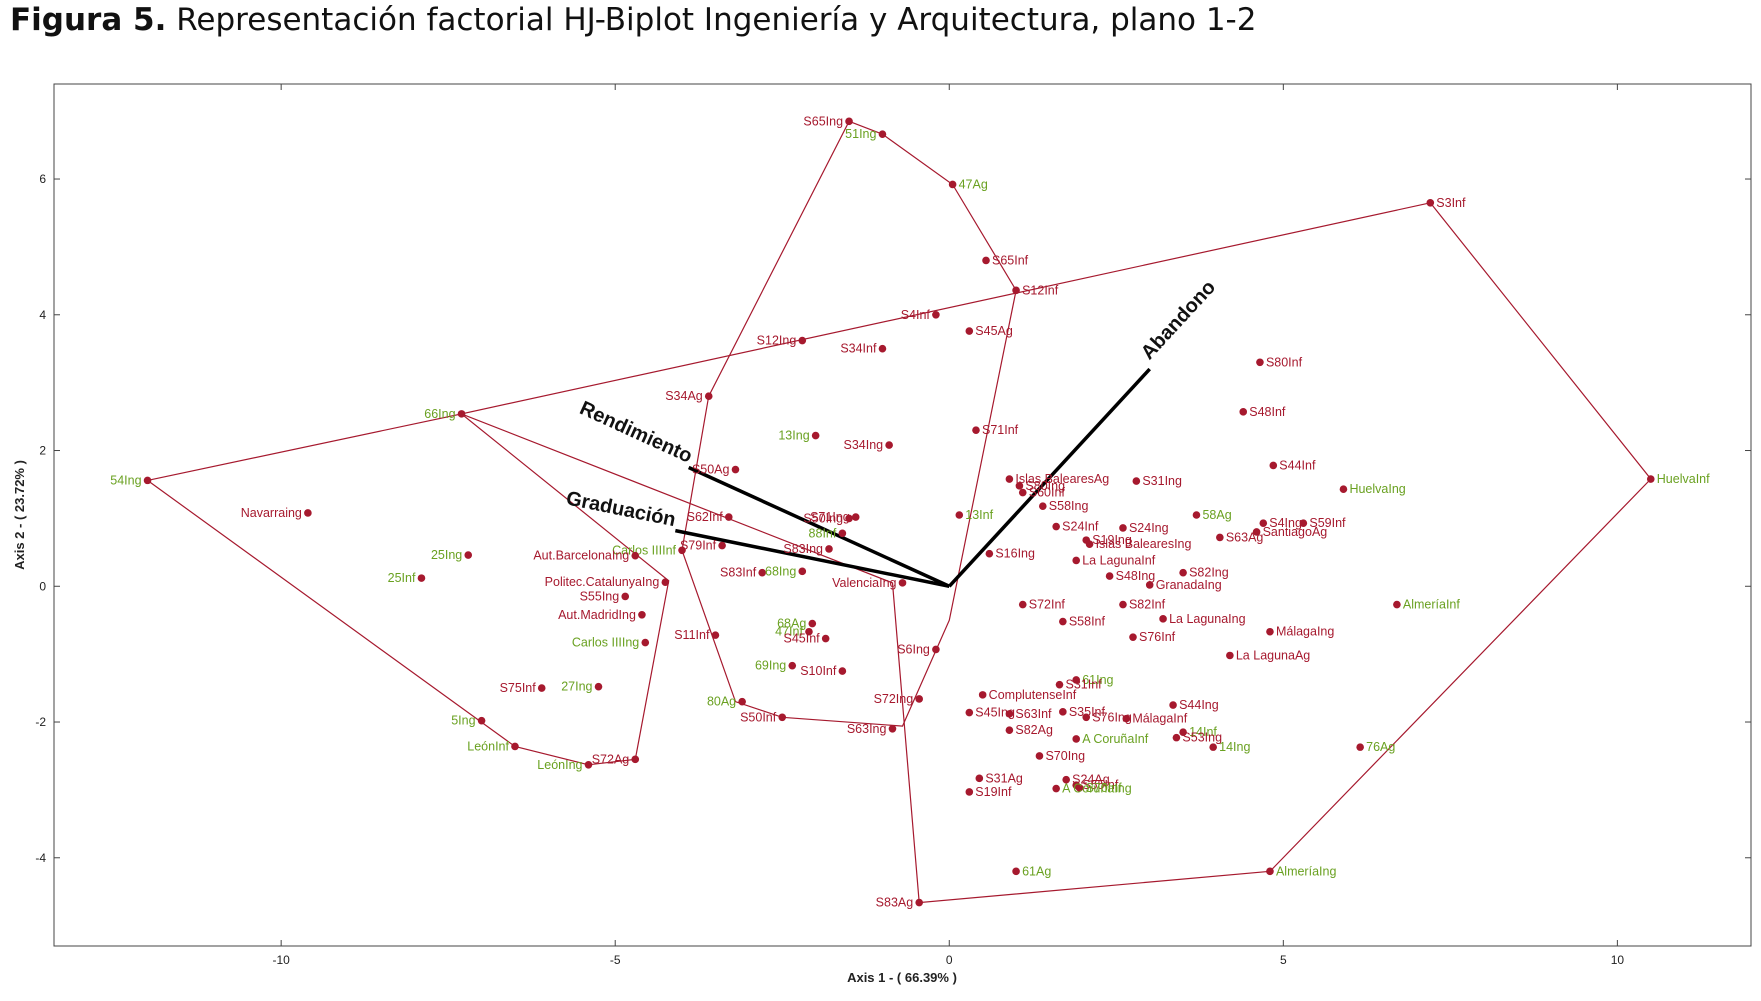  I want to click on point-label: S82Ing, so click(1209, 573).